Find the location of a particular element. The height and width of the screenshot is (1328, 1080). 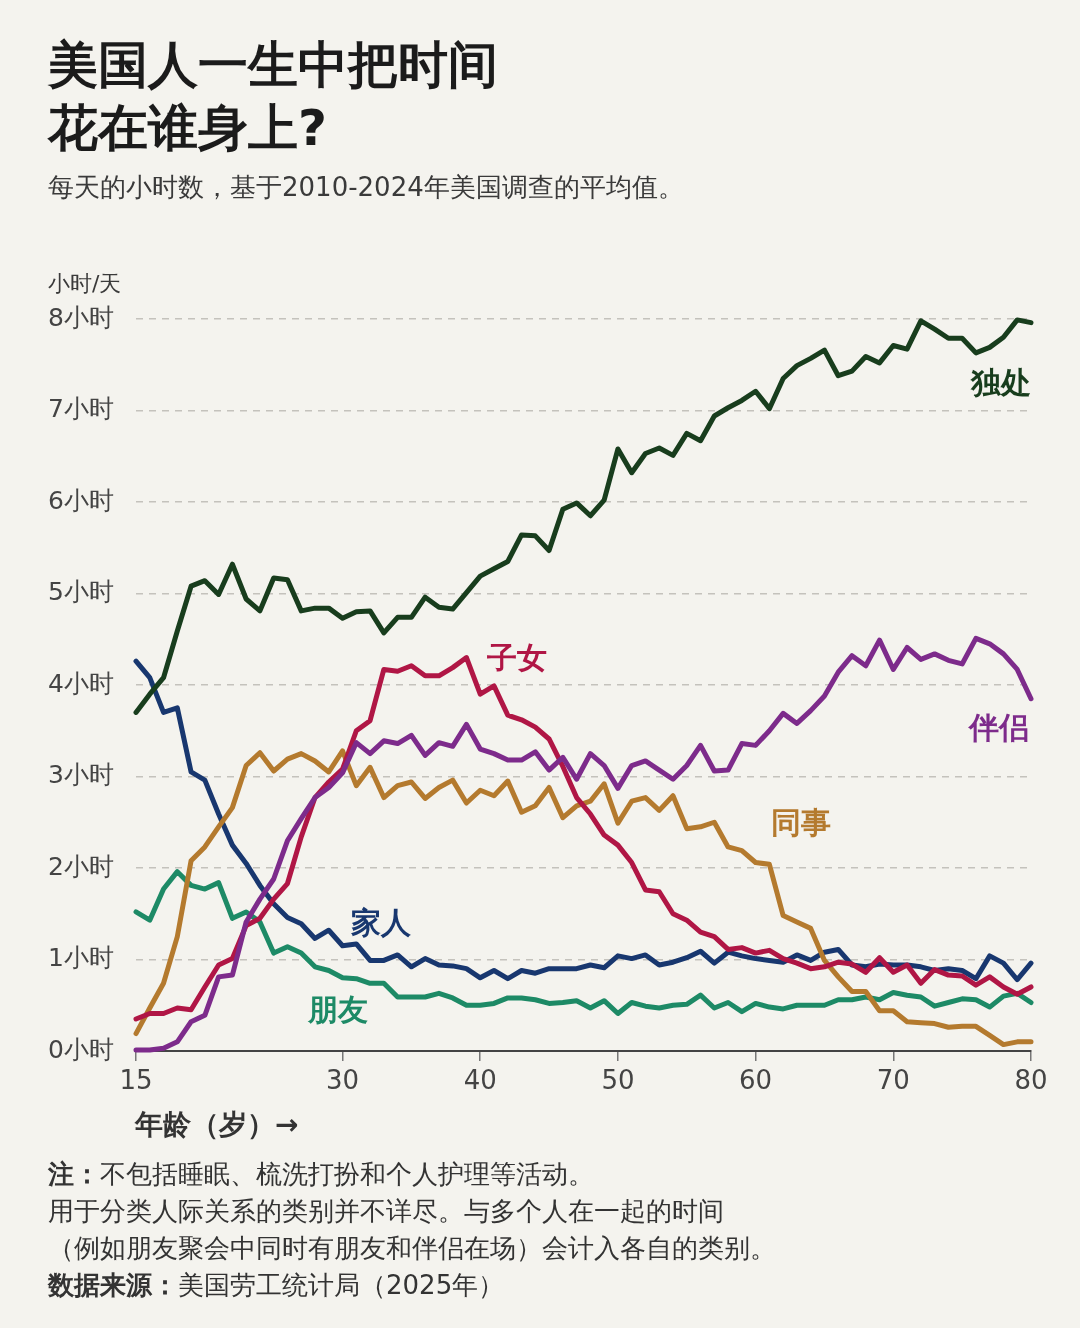

source-note: 数据来源：美国劳工统计局（2025年） is located at coordinates (277, 1285).